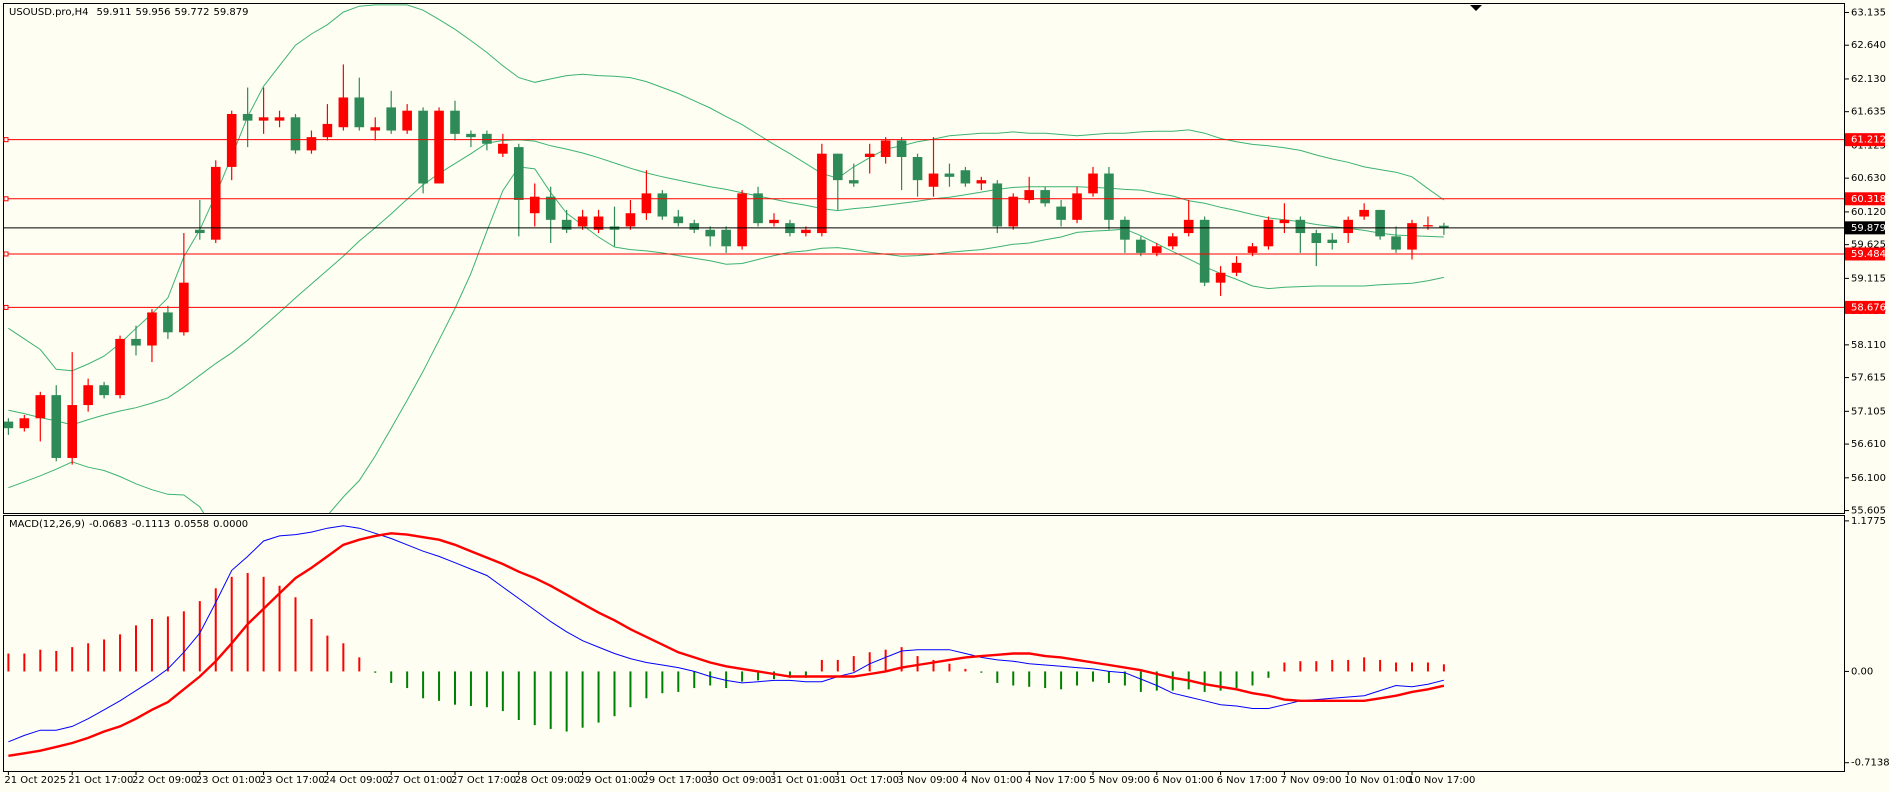 This screenshot has height=792, width=1889. What do you see at coordinates (1377, 780) in the screenshot?
I see `x-tick-label: 10 Nov 01:00` at bounding box center [1377, 780].